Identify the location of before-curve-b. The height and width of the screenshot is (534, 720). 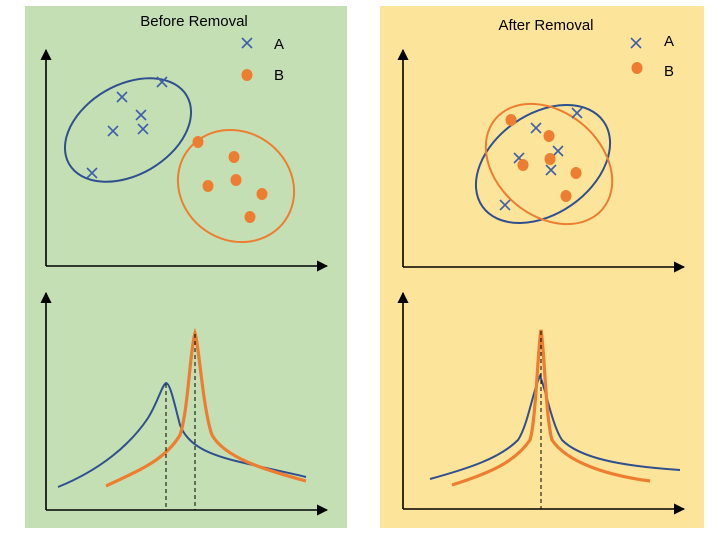
(206, 407).